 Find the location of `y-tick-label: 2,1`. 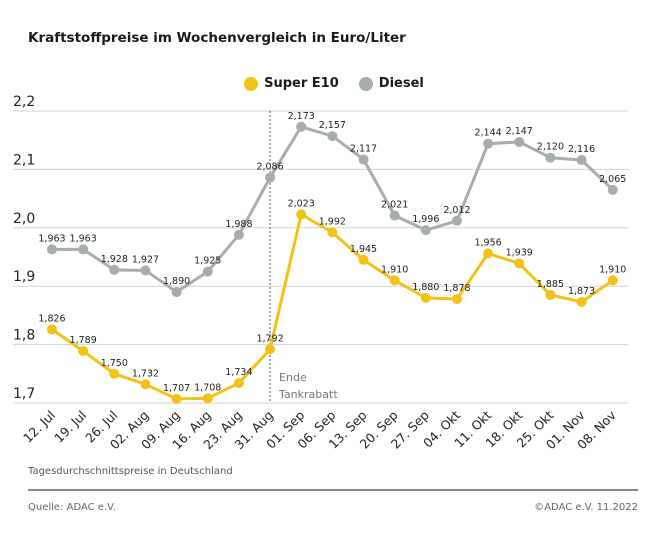

y-tick-label: 2,1 is located at coordinates (24, 160).